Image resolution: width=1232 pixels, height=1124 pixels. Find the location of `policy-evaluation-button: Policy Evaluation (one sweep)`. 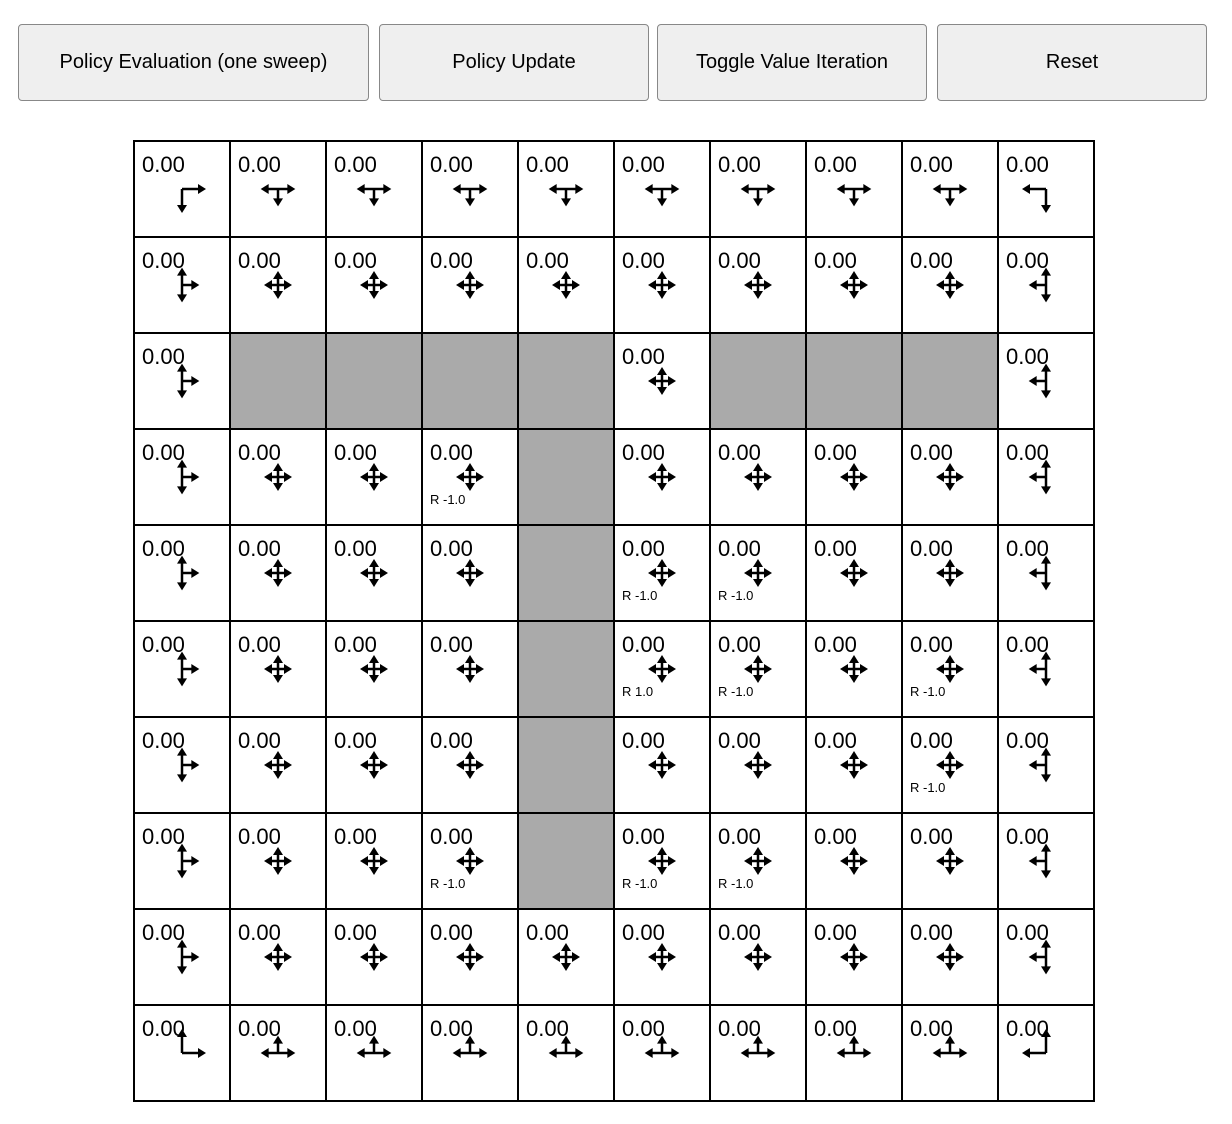

policy-evaluation-button: Policy Evaluation (one sweep) is located at coordinates (193, 62).